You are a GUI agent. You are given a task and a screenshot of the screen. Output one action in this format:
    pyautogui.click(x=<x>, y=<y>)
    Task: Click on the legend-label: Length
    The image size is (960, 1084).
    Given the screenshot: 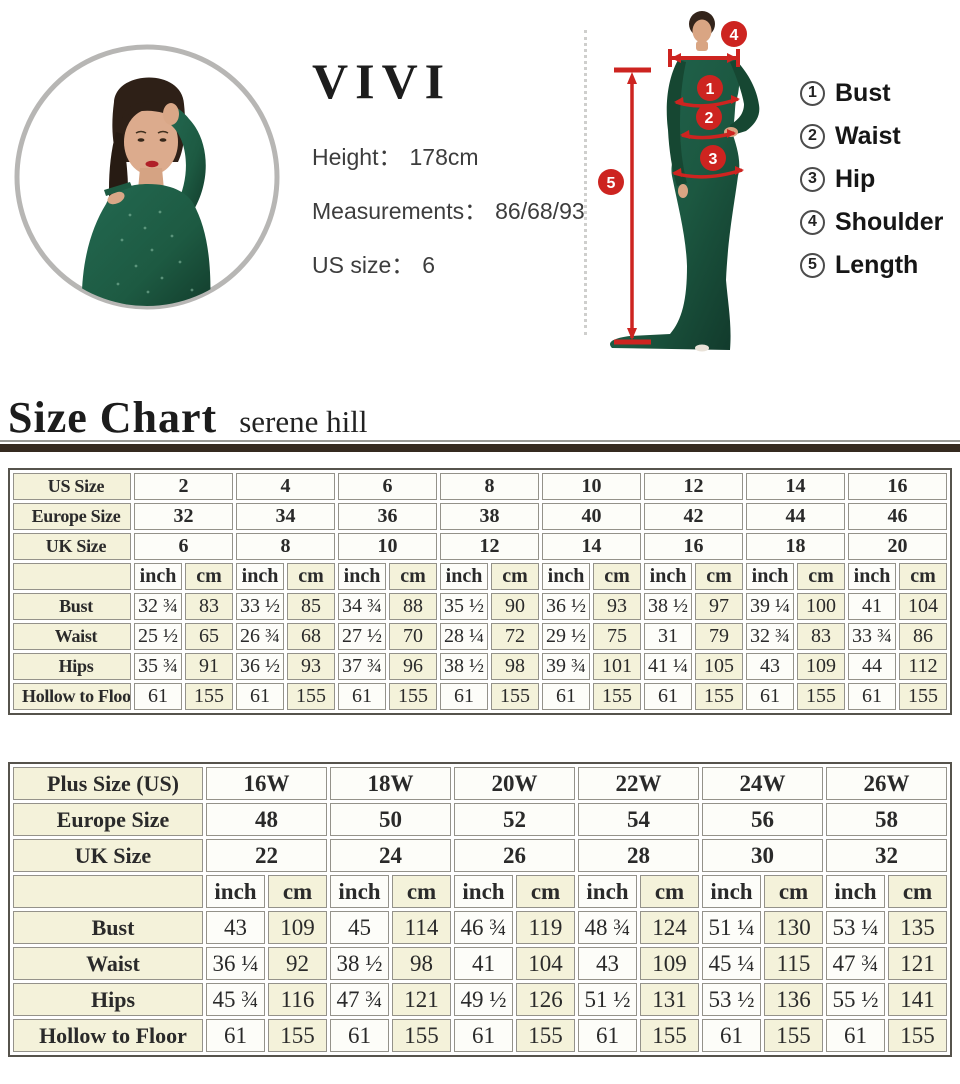 What is the action you would take?
    pyautogui.click(x=877, y=264)
    